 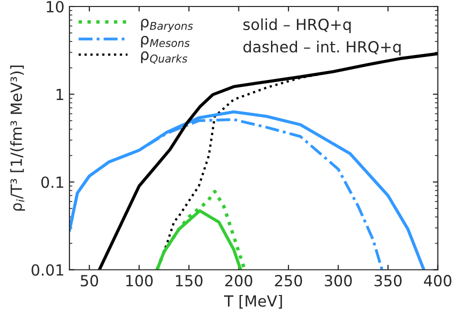 What do you see at coordinates (238, 280) in the screenshot?
I see `x-tick-label: 200` at bounding box center [238, 280].